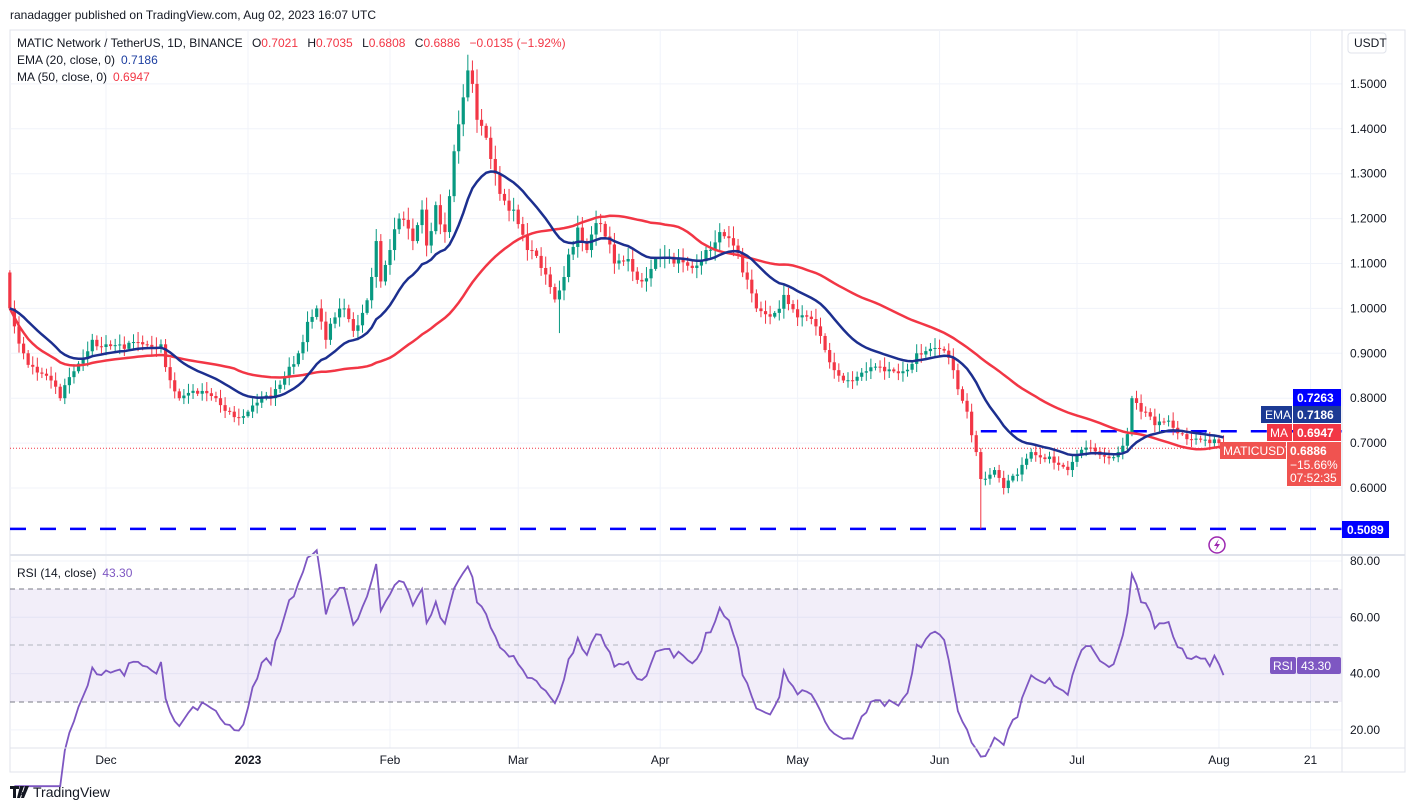  Describe the element at coordinates (1076, 760) in the screenshot. I see `time-tick-label: Jul` at that location.